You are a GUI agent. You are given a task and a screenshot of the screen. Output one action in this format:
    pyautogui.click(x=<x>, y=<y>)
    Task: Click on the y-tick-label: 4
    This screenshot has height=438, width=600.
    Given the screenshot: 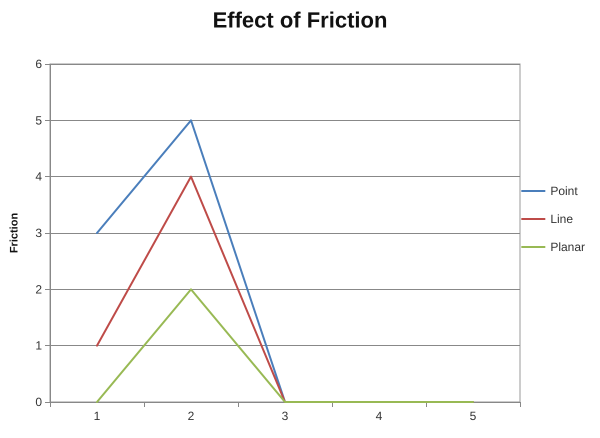 What is the action you would take?
    pyautogui.click(x=38, y=177)
    